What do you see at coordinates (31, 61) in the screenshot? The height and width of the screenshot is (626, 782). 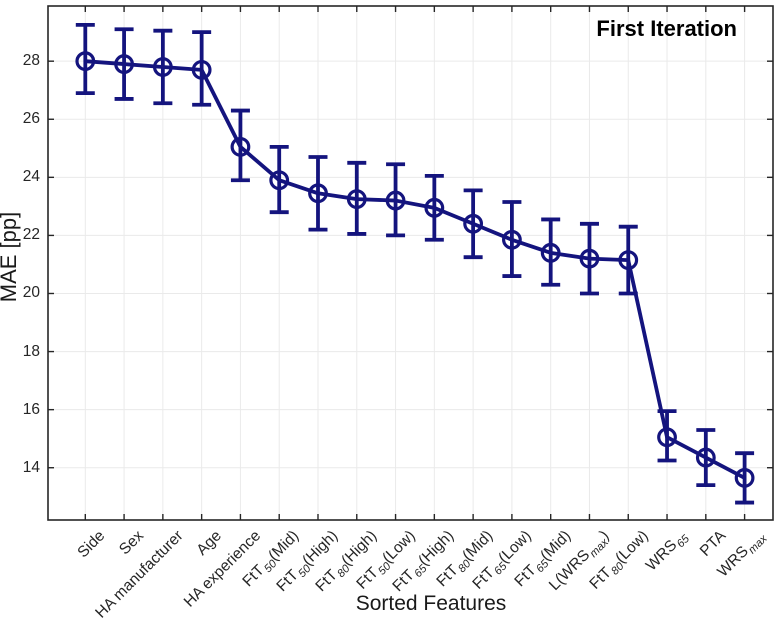 I see `y-tick-label: 28` at bounding box center [31, 61].